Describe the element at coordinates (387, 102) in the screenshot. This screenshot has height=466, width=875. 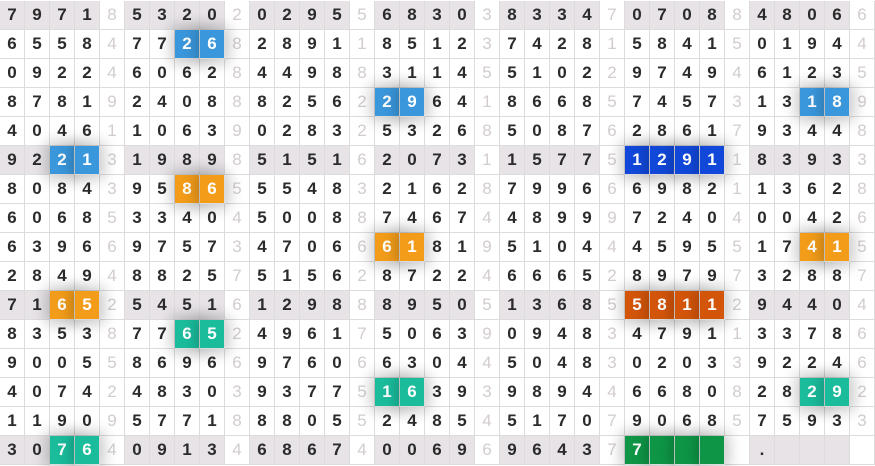
I see `highlighted-digit-cell: 2` at that location.